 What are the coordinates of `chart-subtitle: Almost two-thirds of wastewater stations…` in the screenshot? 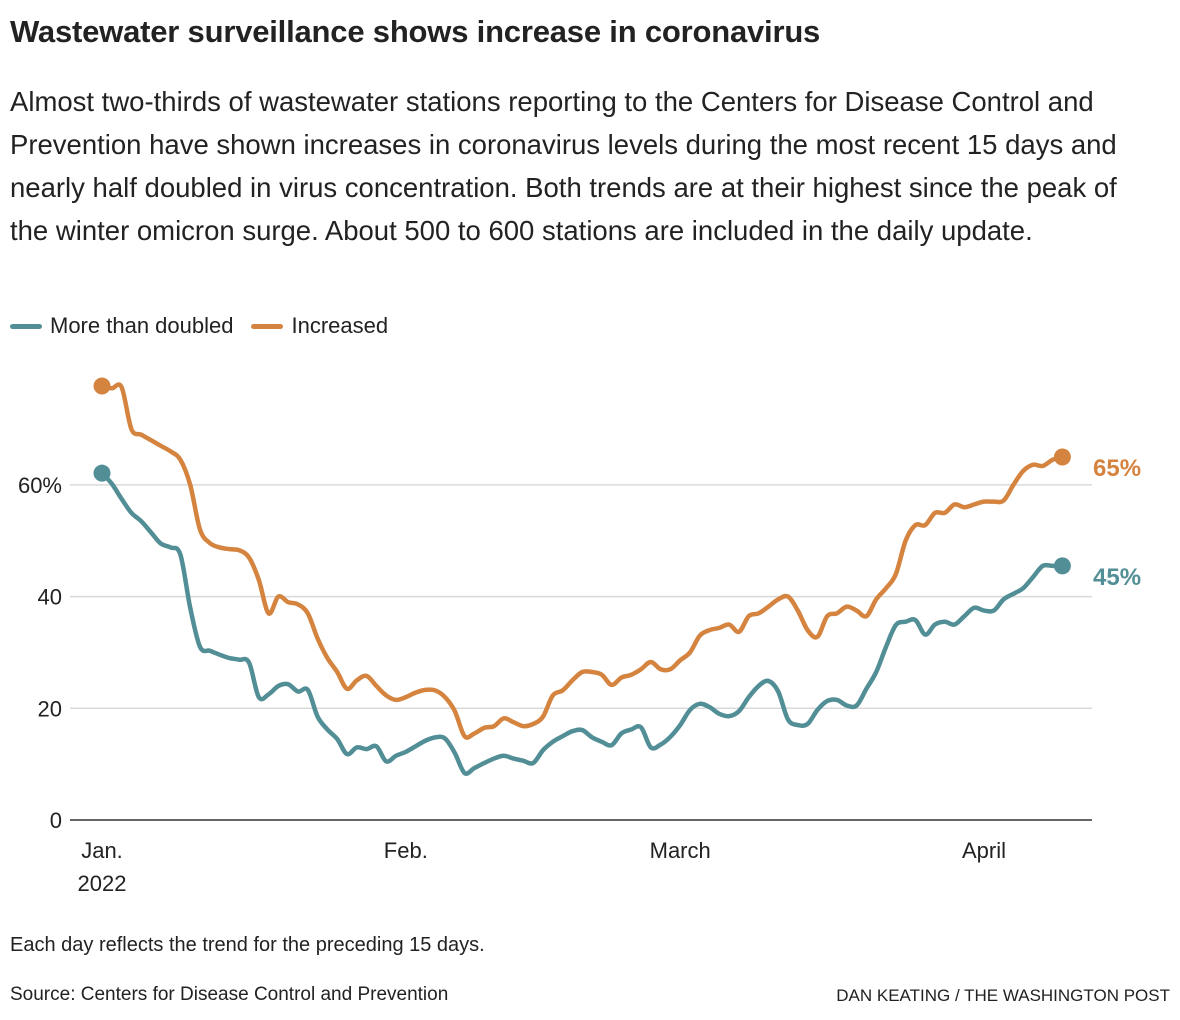 It's located at (563, 166).